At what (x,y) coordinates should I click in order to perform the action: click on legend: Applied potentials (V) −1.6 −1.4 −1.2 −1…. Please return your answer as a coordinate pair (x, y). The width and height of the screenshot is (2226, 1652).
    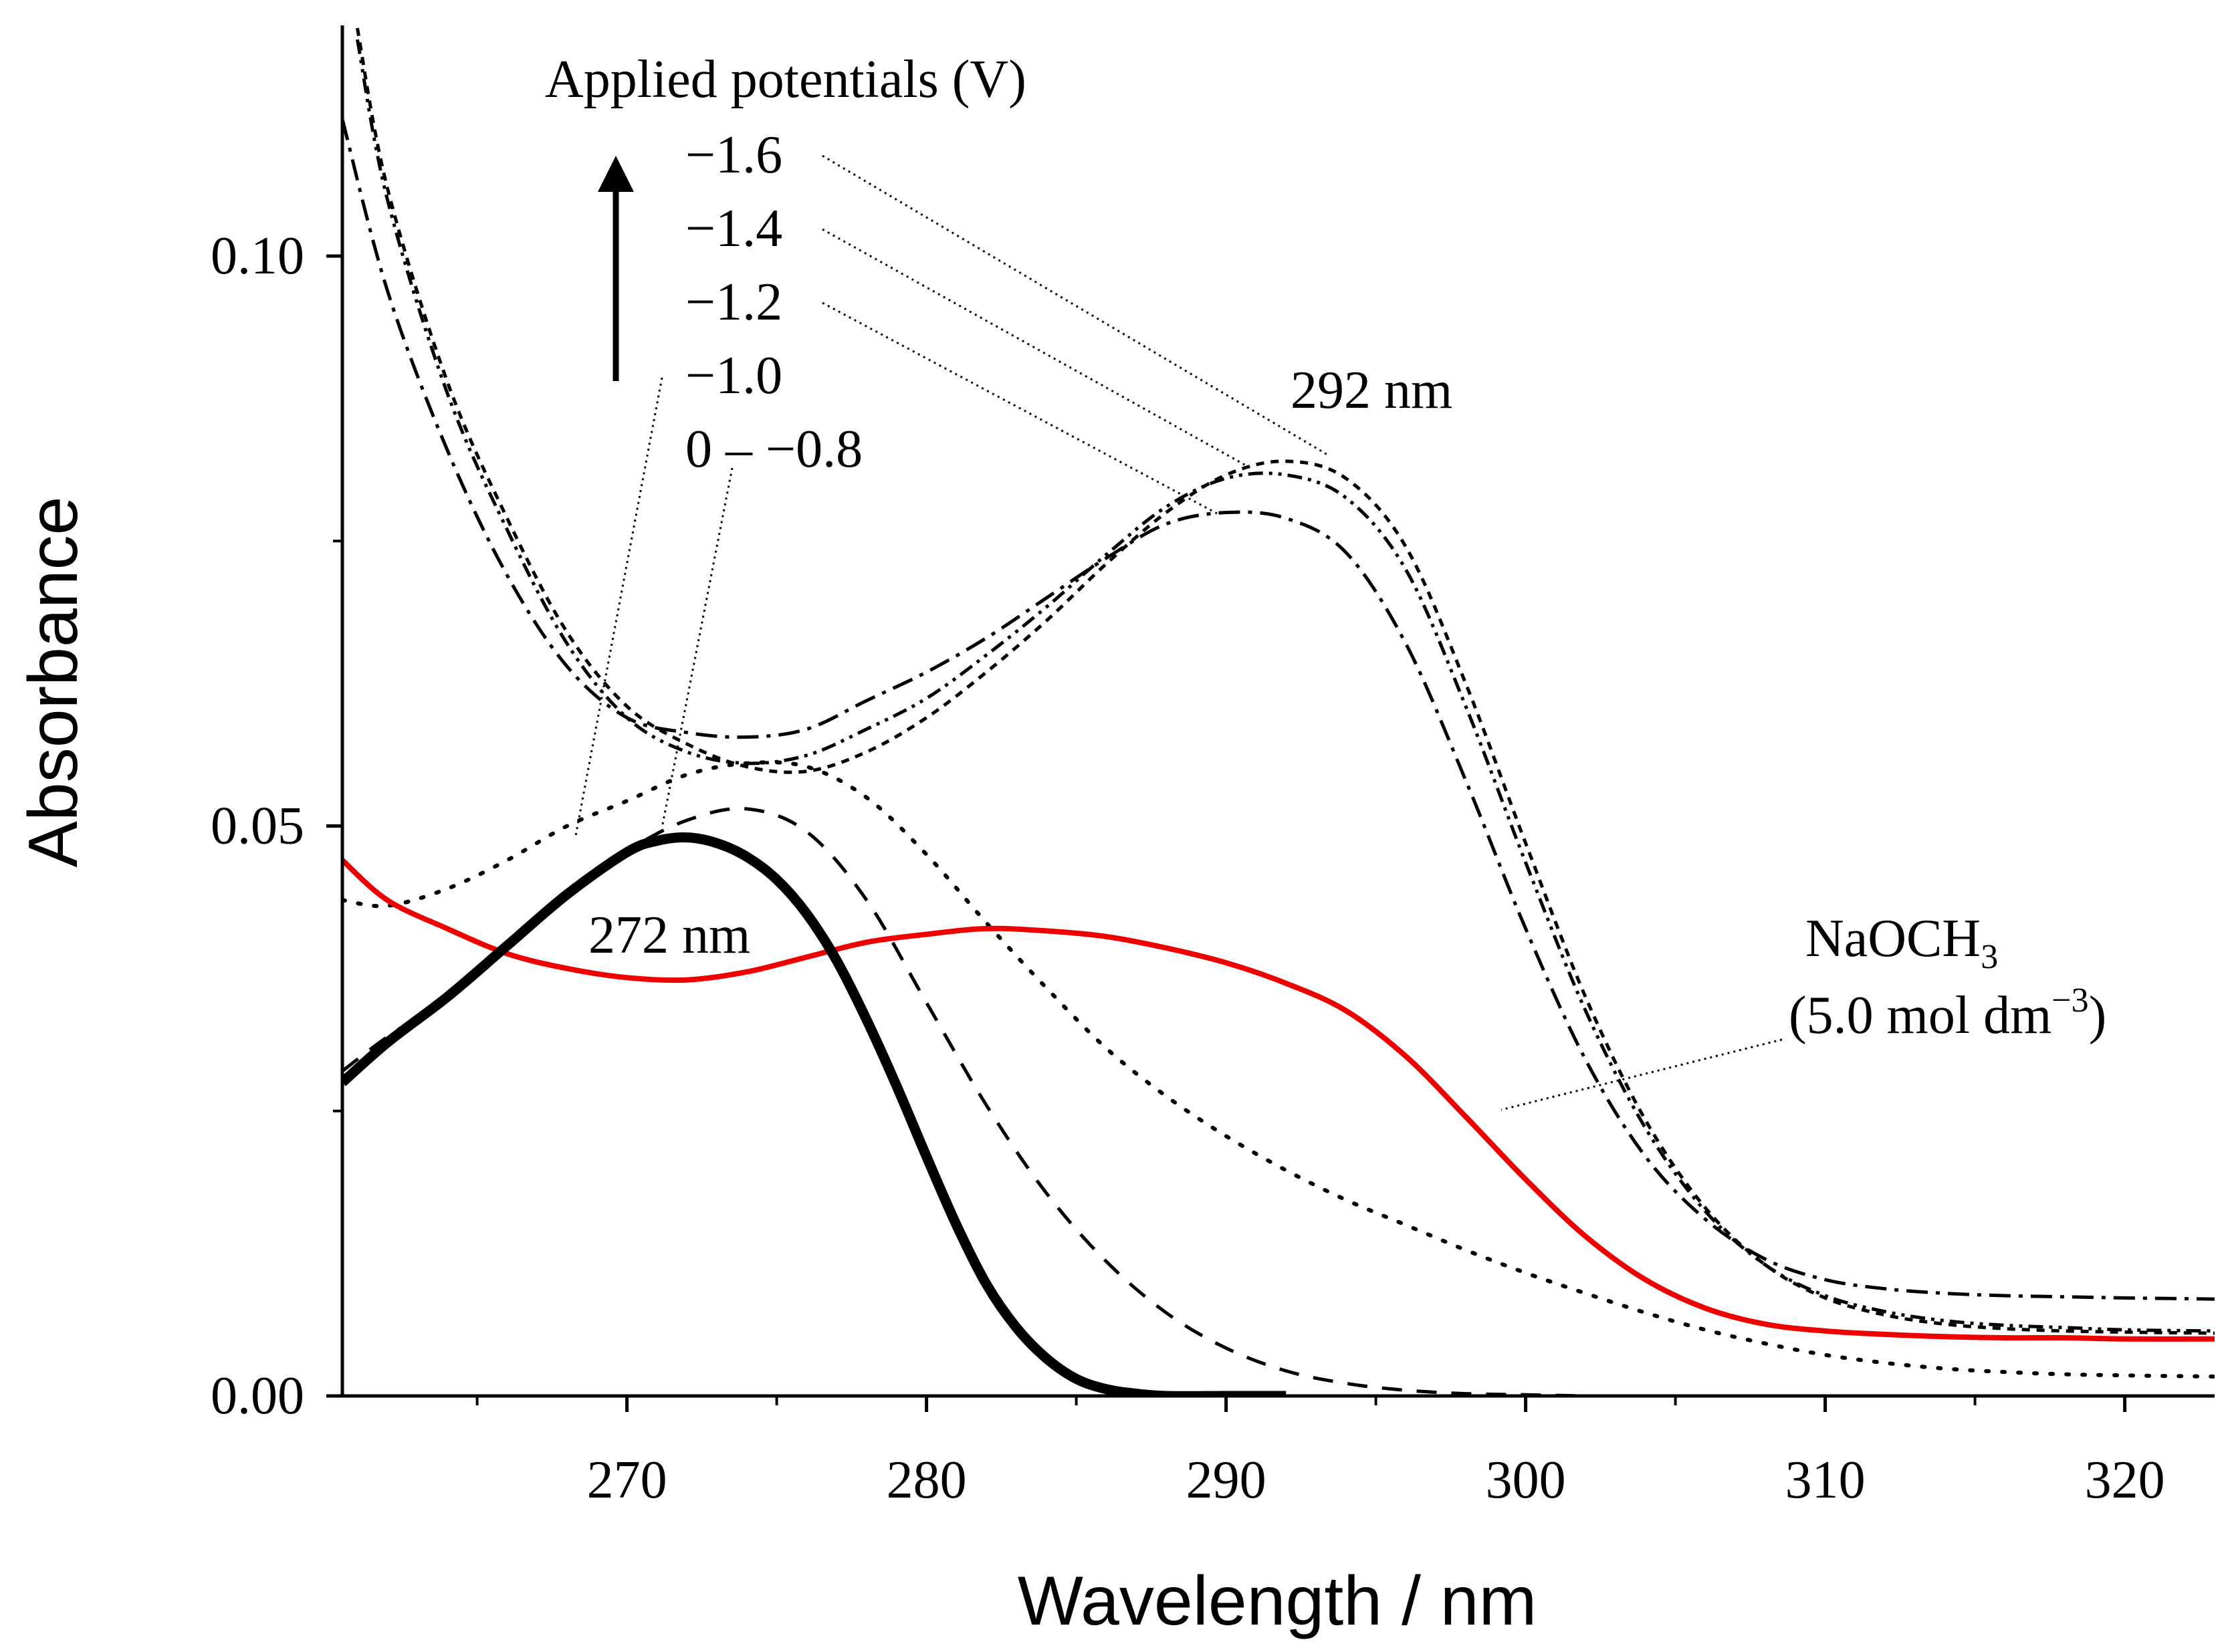
    Looking at the image, I should click on (785, 264).